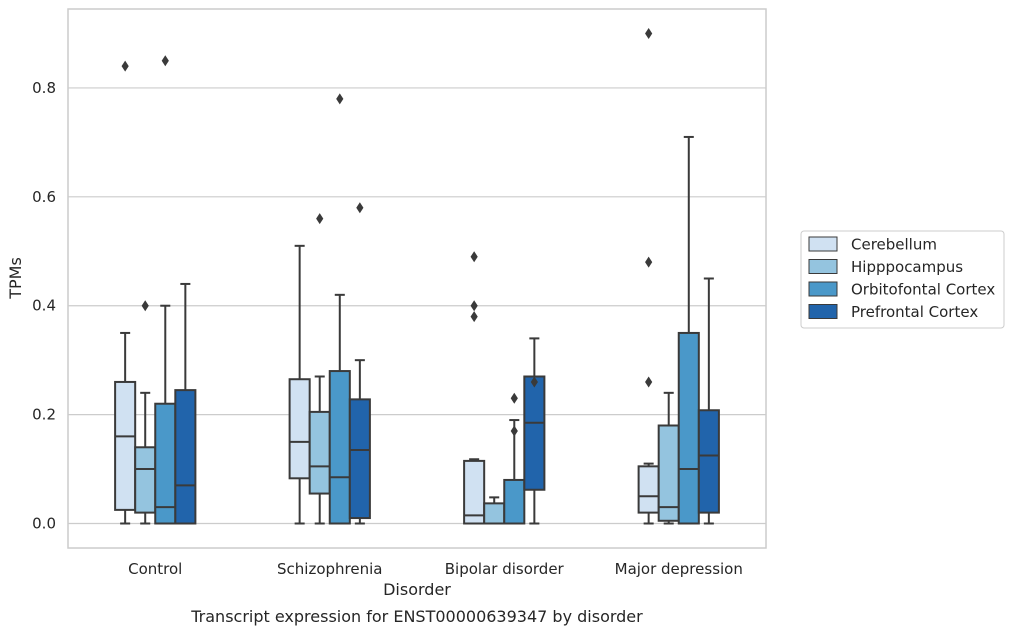 This screenshot has height=634, width=1014. I want to click on y-tick-labels: 0.0 0.2 0.4 0.6 0.8, so click(44, 306).